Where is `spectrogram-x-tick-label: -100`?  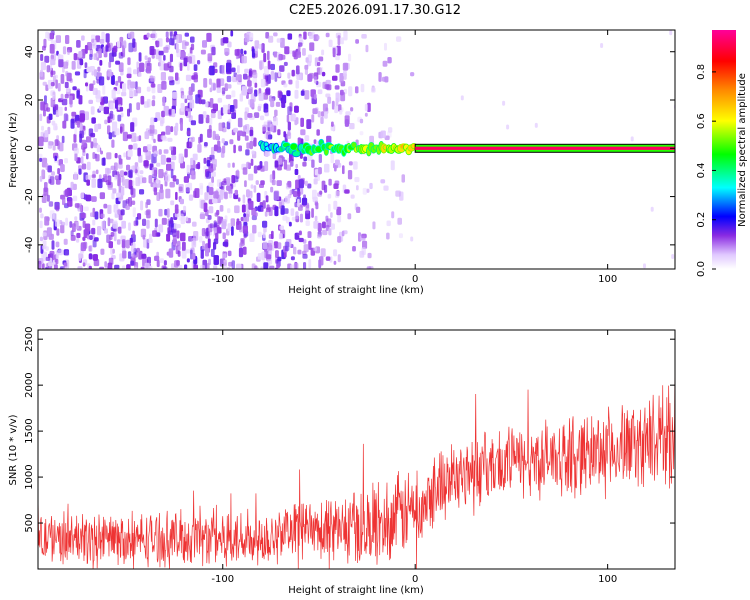
spectrogram-x-tick-label: -100 is located at coordinates (222, 279).